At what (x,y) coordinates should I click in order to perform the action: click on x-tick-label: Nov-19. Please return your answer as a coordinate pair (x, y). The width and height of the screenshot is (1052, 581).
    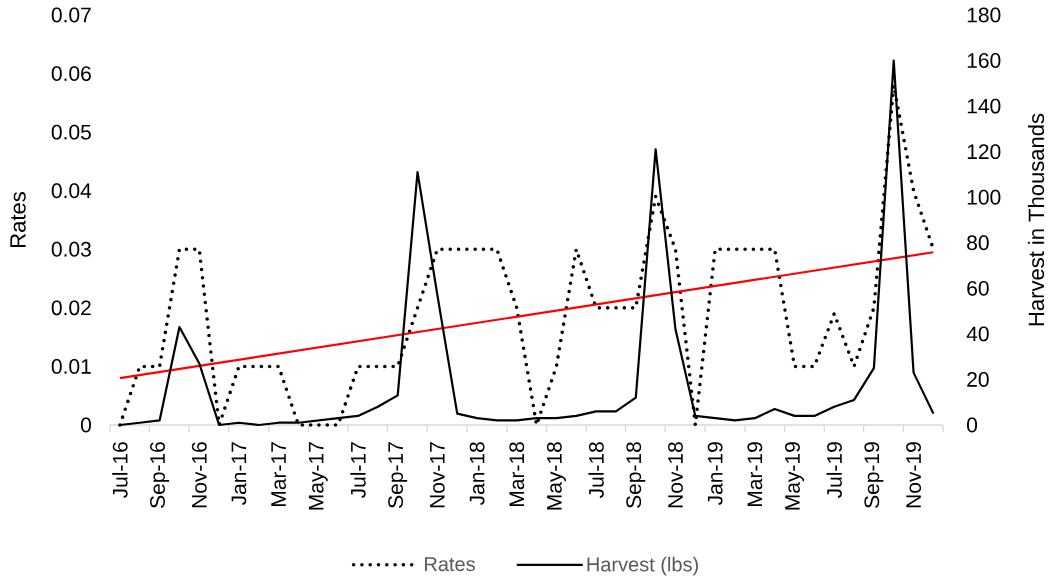
    Looking at the image, I should click on (913, 475).